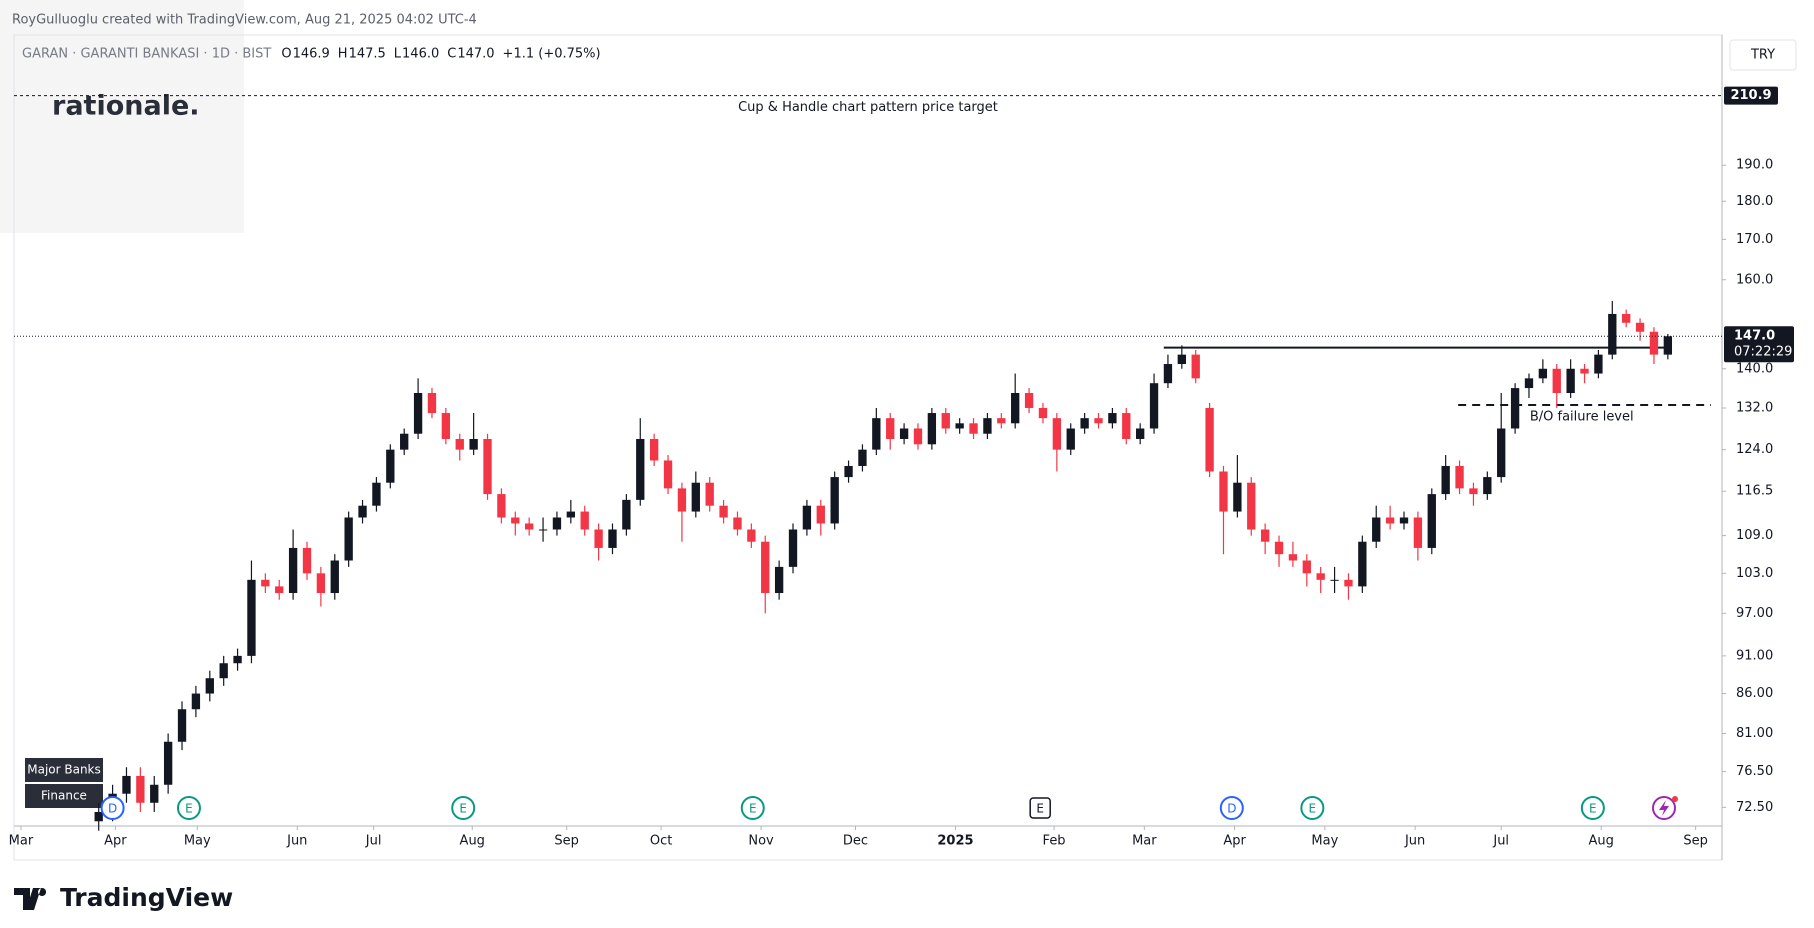 The width and height of the screenshot is (1814, 928). Describe the element at coordinates (1754, 368) in the screenshot. I see `y-tick-label: 140.0` at that location.